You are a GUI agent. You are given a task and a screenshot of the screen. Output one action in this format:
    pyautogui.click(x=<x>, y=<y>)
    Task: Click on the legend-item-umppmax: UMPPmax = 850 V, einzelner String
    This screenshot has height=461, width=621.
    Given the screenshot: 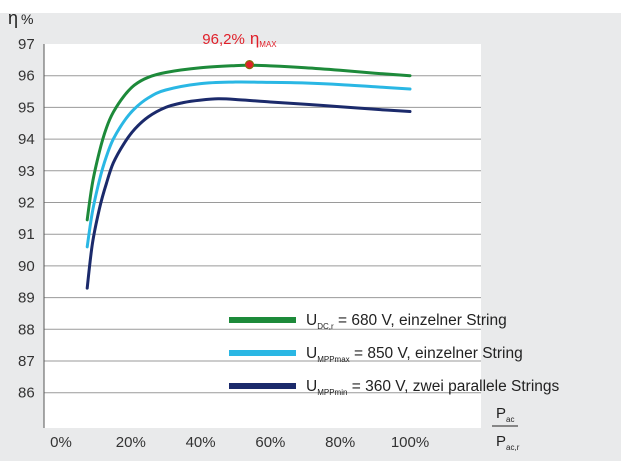 What is the action you would take?
    pyautogui.click(x=376, y=354)
    